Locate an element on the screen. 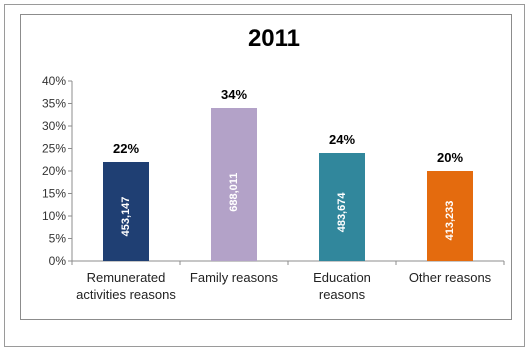 This screenshot has height=349, width=529. y-tick-label: 15% is located at coordinates (54, 194).